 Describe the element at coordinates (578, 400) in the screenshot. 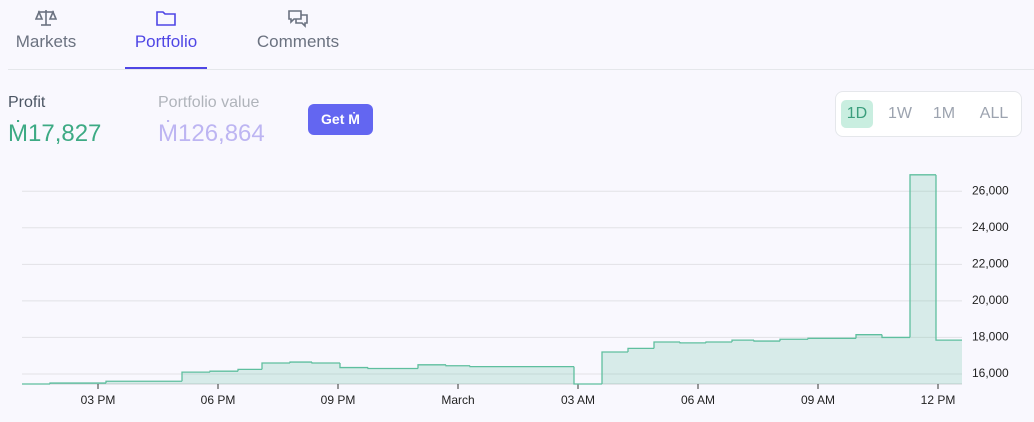

I see `x-tick-label: 03 AM` at that location.